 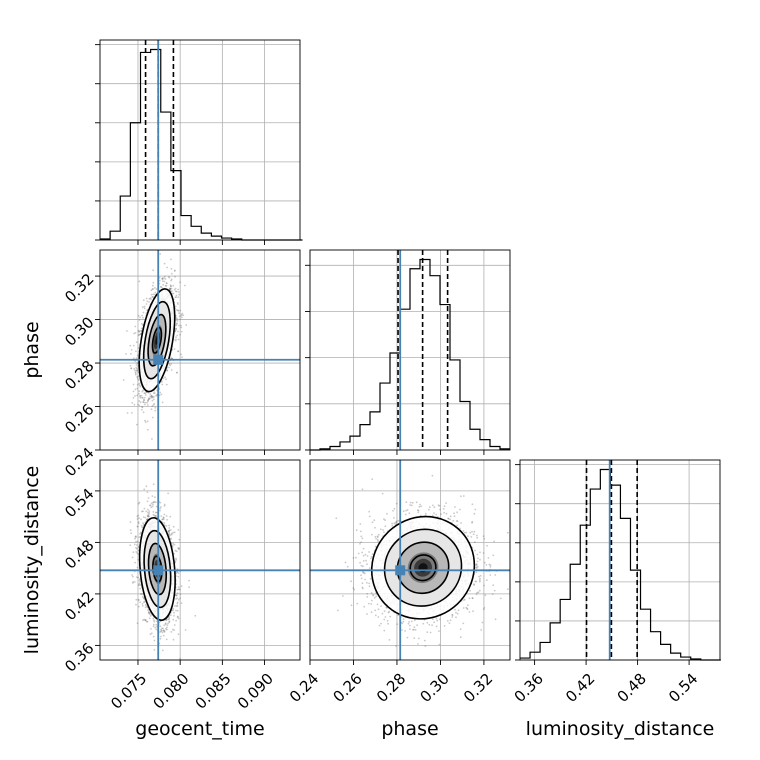 I want to click on grid, so click(x=200, y=350).